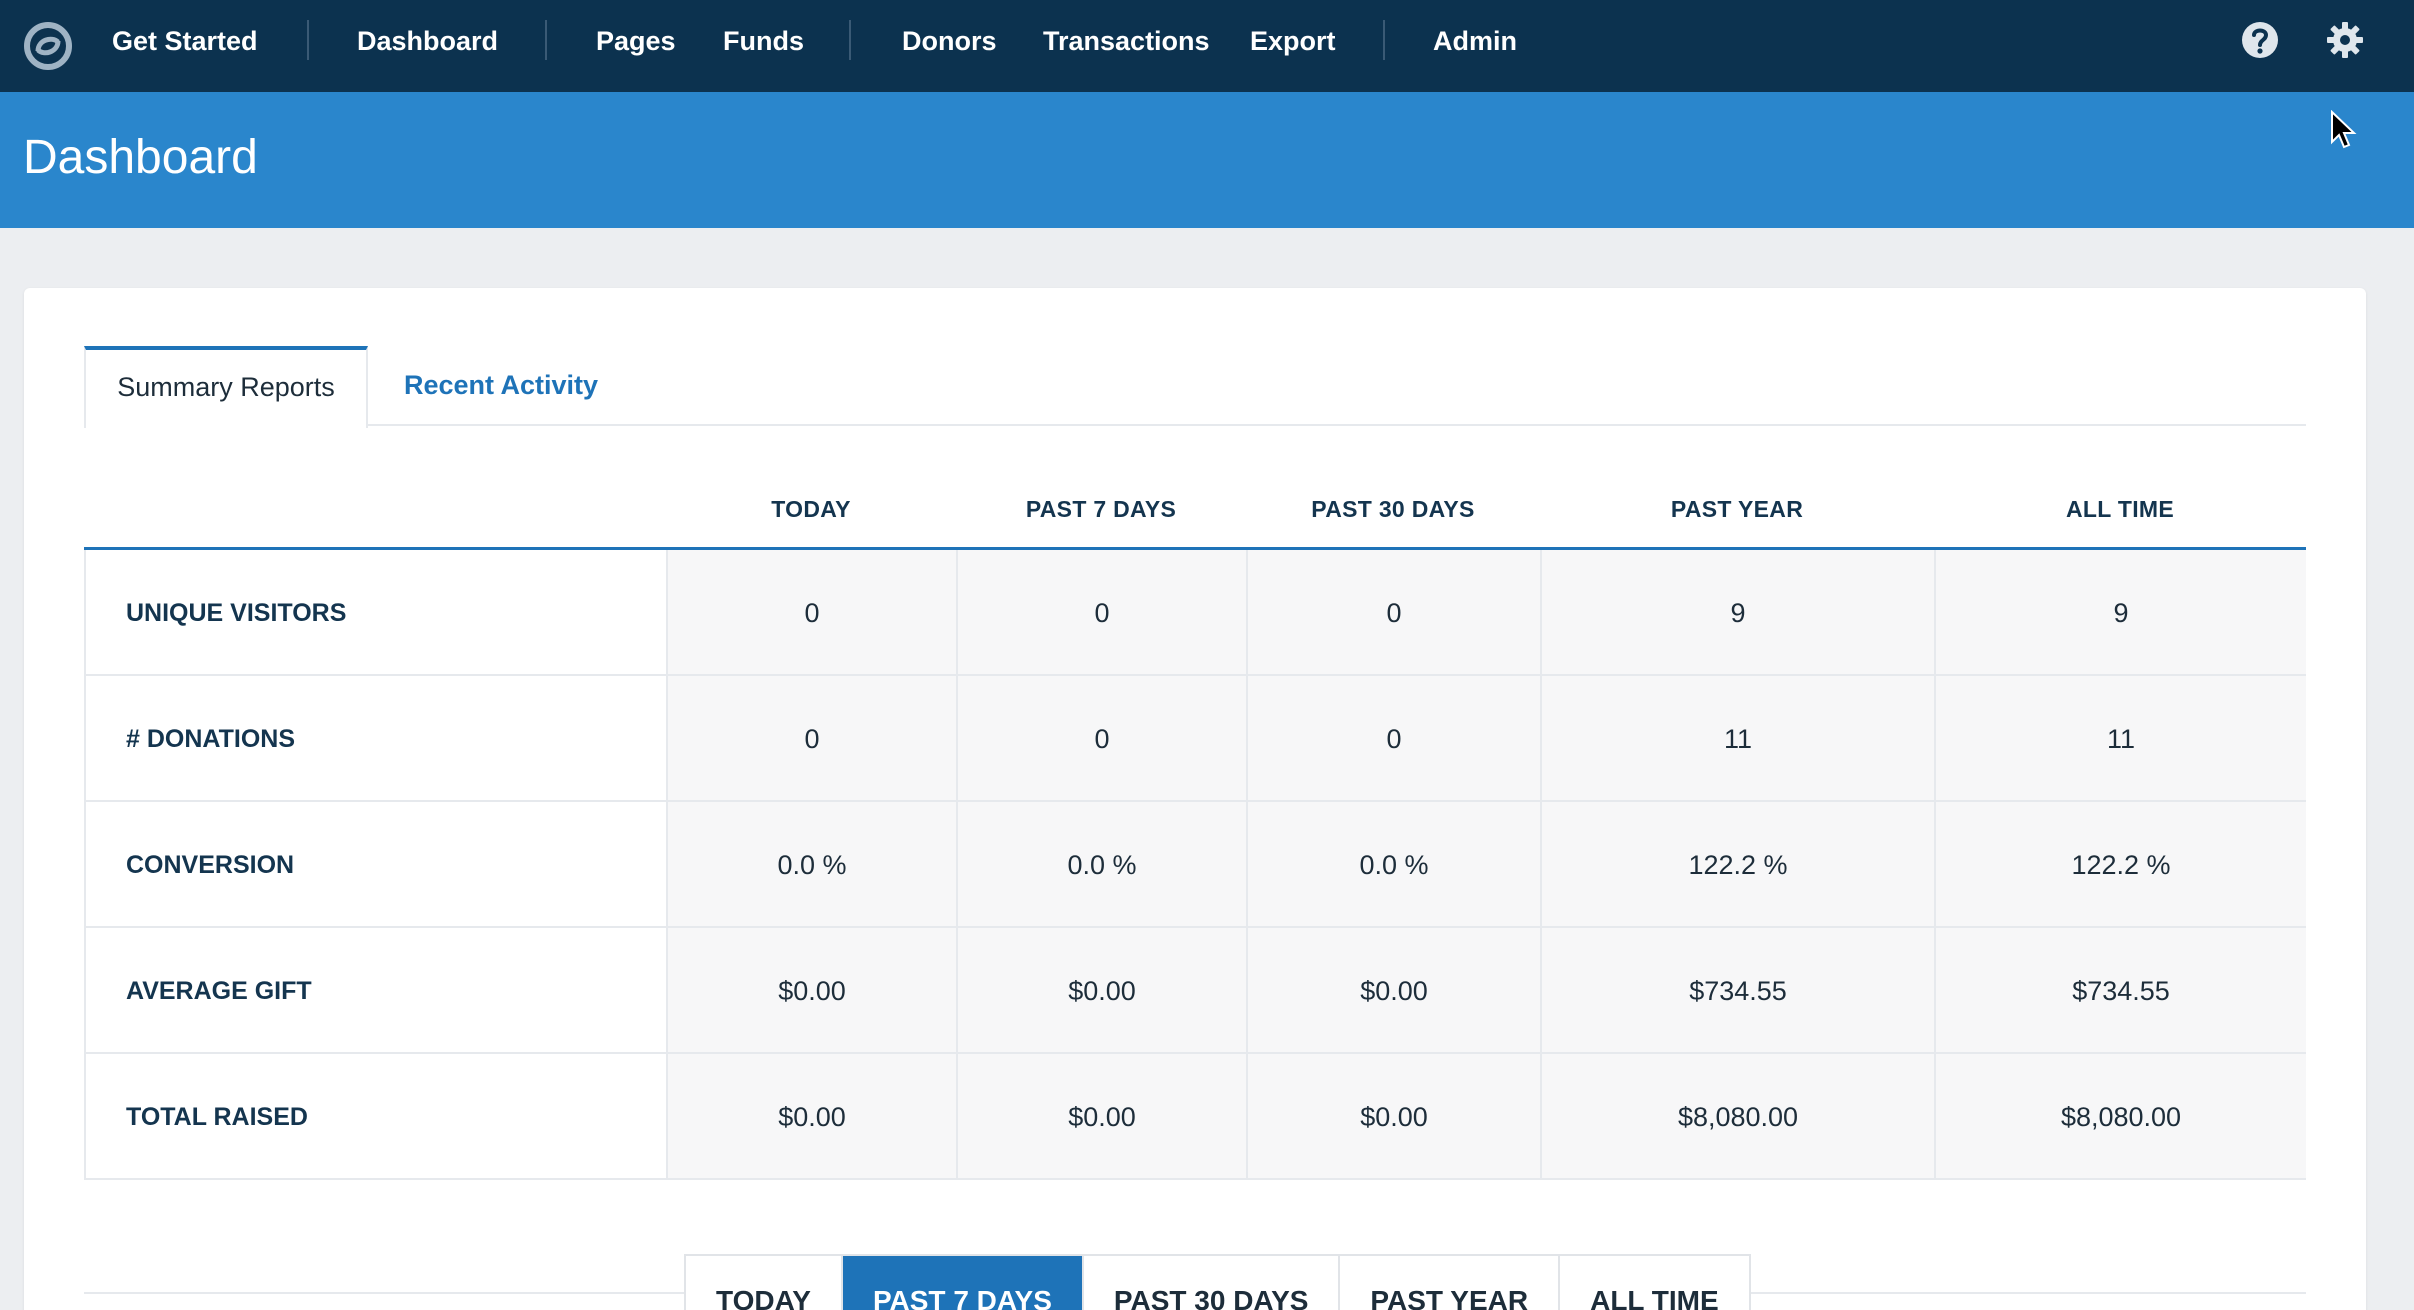 Image resolution: width=2414 pixels, height=1310 pixels. Describe the element at coordinates (2120, 509) in the screenshot. I see `column-header-all-time: ALL TIME` at that location.